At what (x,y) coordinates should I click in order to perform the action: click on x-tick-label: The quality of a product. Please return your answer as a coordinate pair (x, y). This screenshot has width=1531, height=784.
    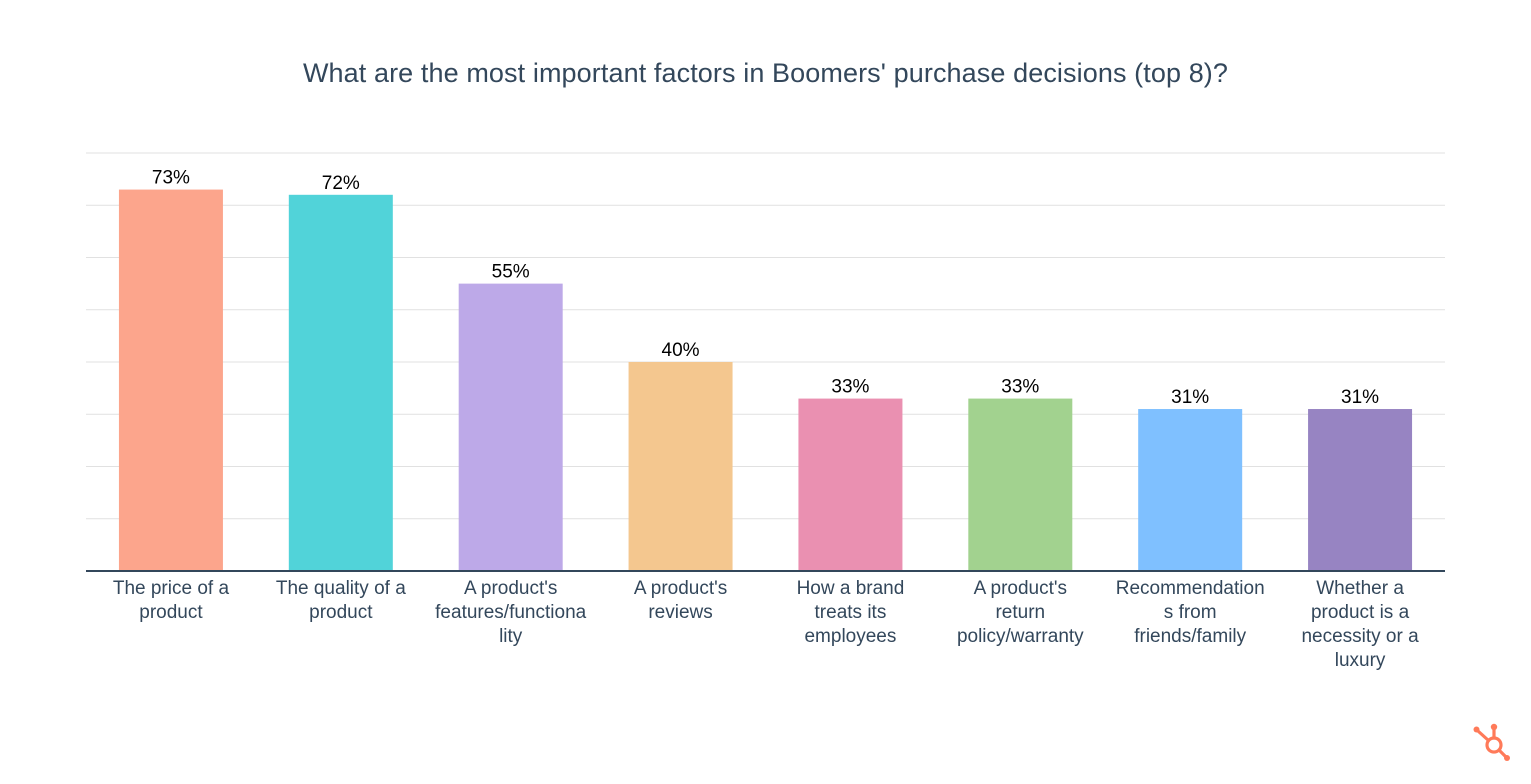
    Looking at the image, I should click on (341, 600).